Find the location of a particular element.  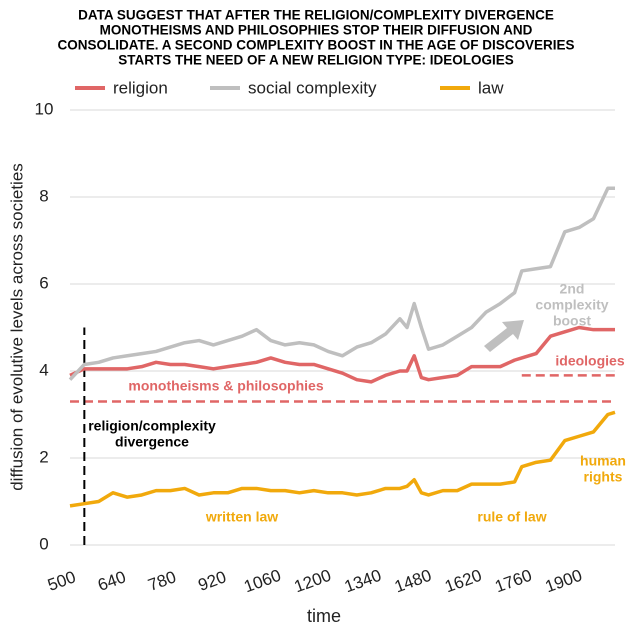

annotation: written law is located at coordinates (241, 517).